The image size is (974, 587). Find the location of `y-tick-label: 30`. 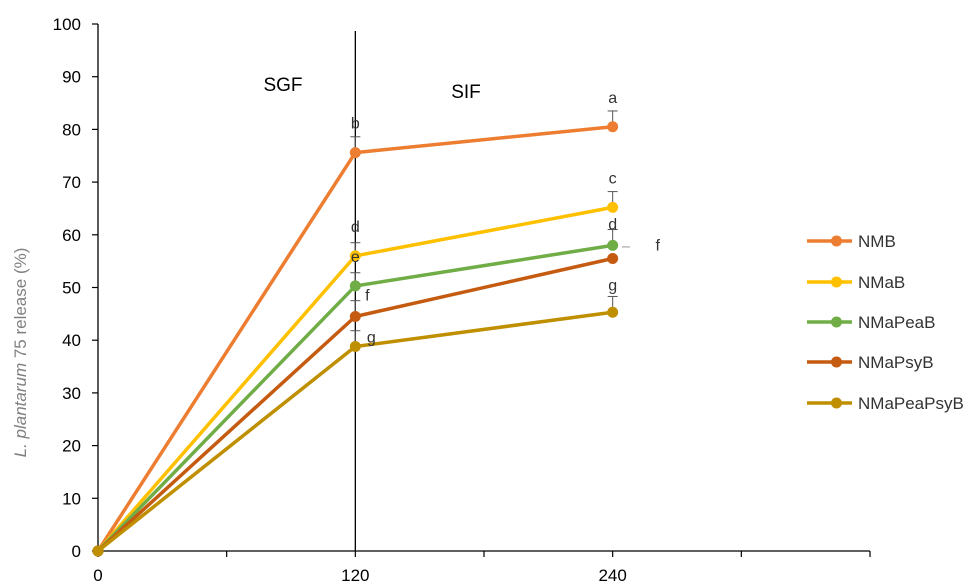

y-tick-label: 30 is located at coordinates (71, 393).